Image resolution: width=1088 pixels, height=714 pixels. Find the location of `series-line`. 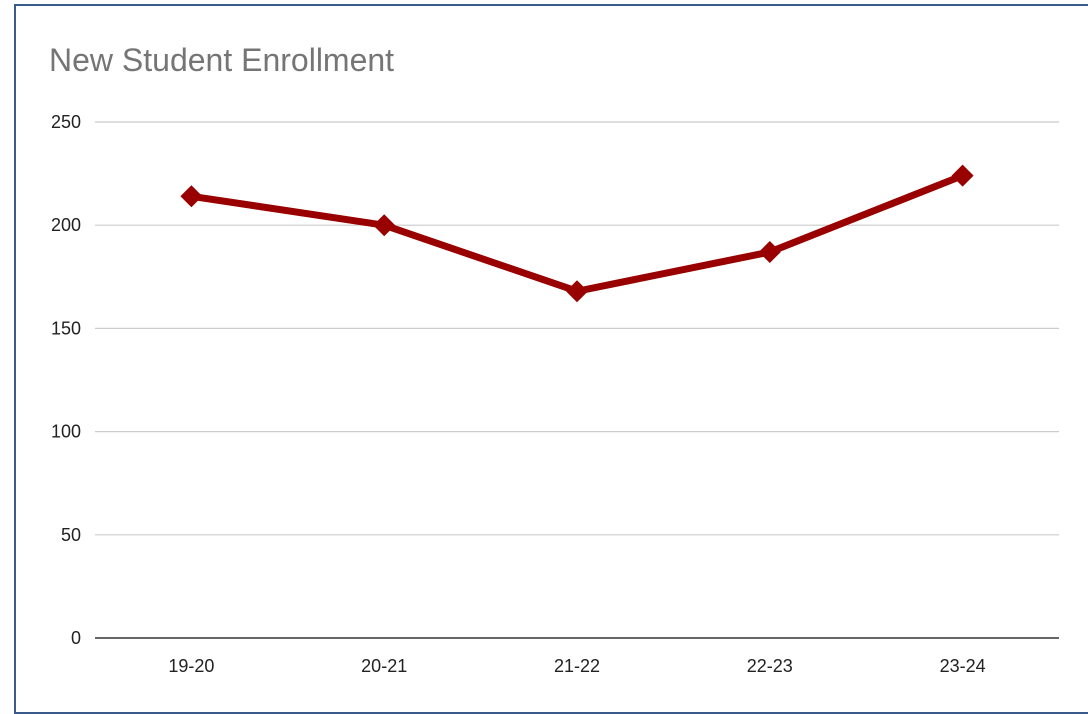

series-line is located at coordinates (577, 233).